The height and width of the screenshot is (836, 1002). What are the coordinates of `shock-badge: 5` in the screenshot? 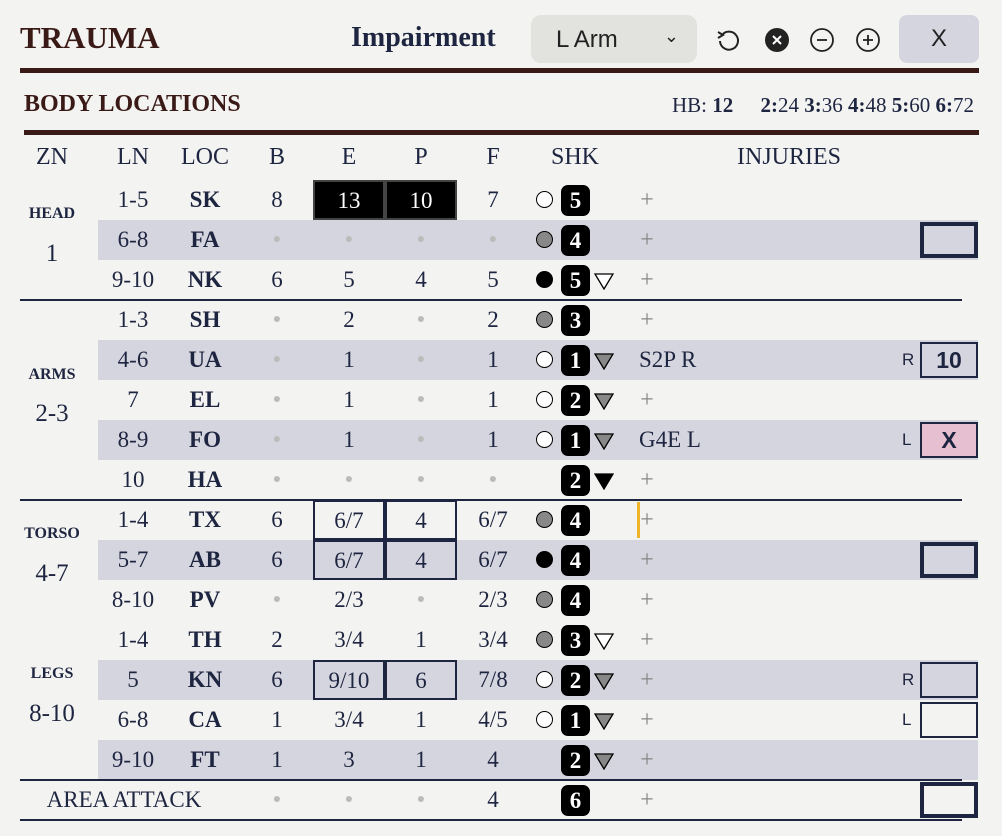 It's located at (575, 200).